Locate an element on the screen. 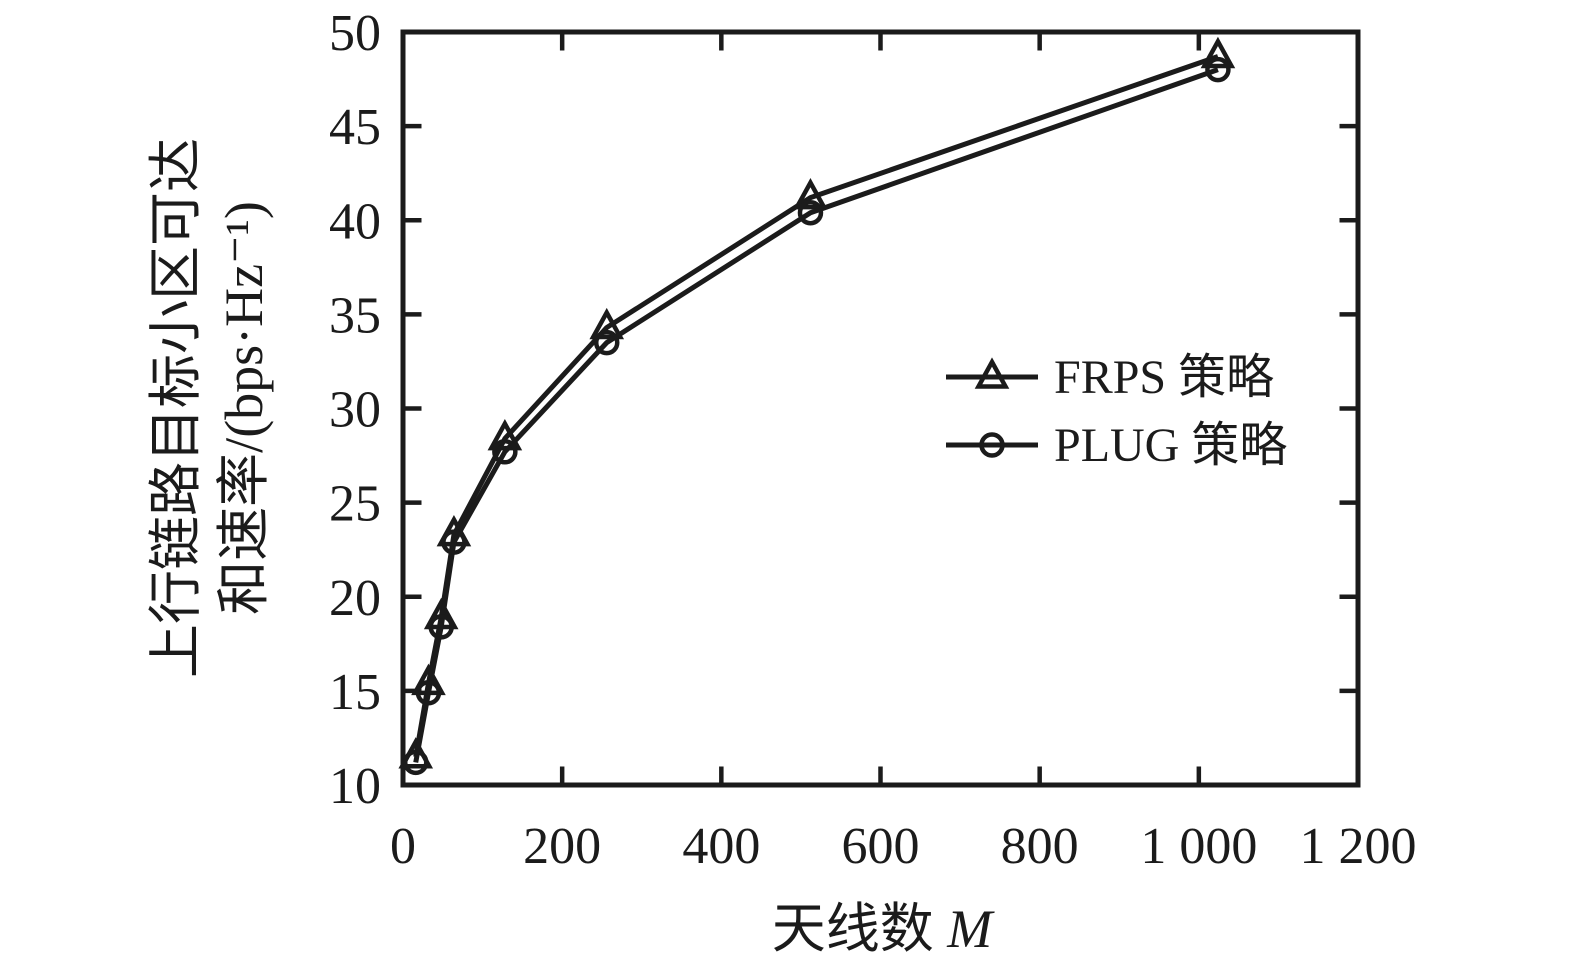 The width and height of the screenshot is (1575, 961). x-axis-label: 天线数 M is located at coordinates (882, 922).